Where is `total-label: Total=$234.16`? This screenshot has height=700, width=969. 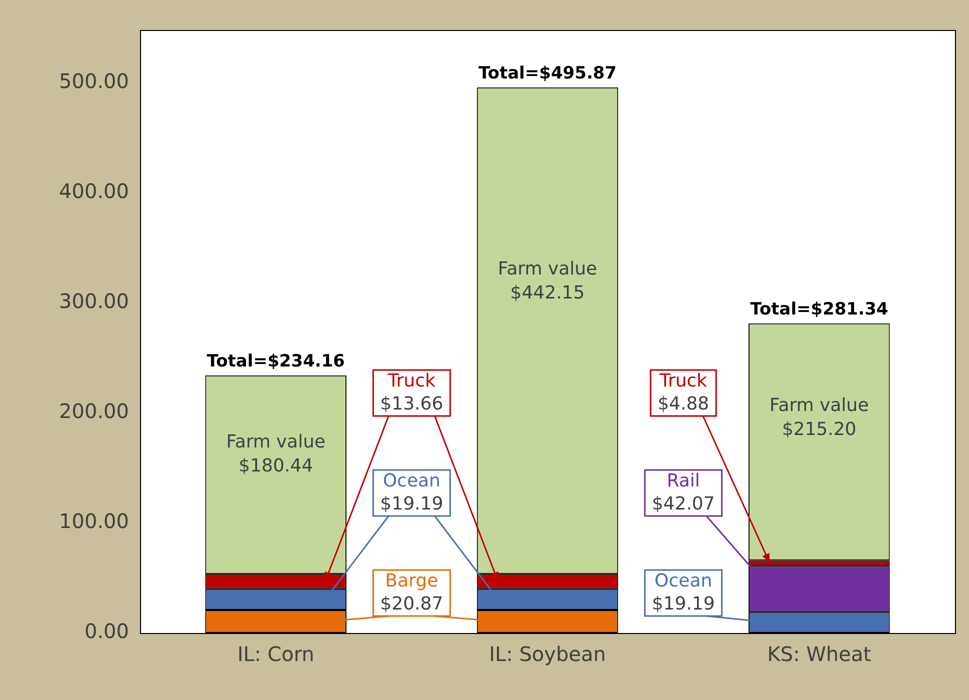
total-label: Total=$234.16 is located at coordinates (275, 361).